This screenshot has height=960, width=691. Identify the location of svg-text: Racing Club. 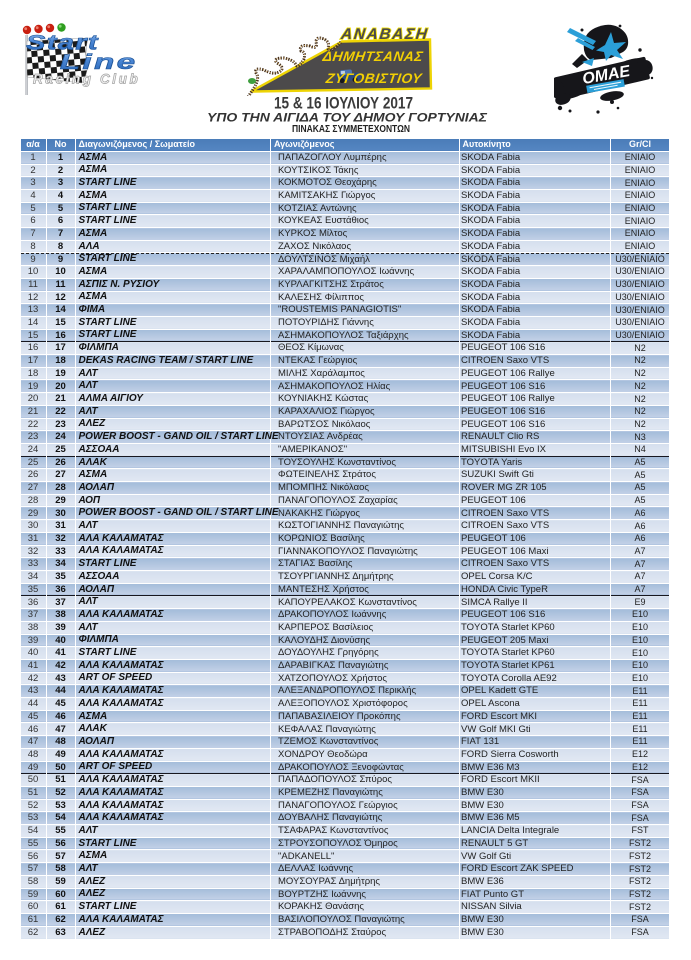
(86, 79).